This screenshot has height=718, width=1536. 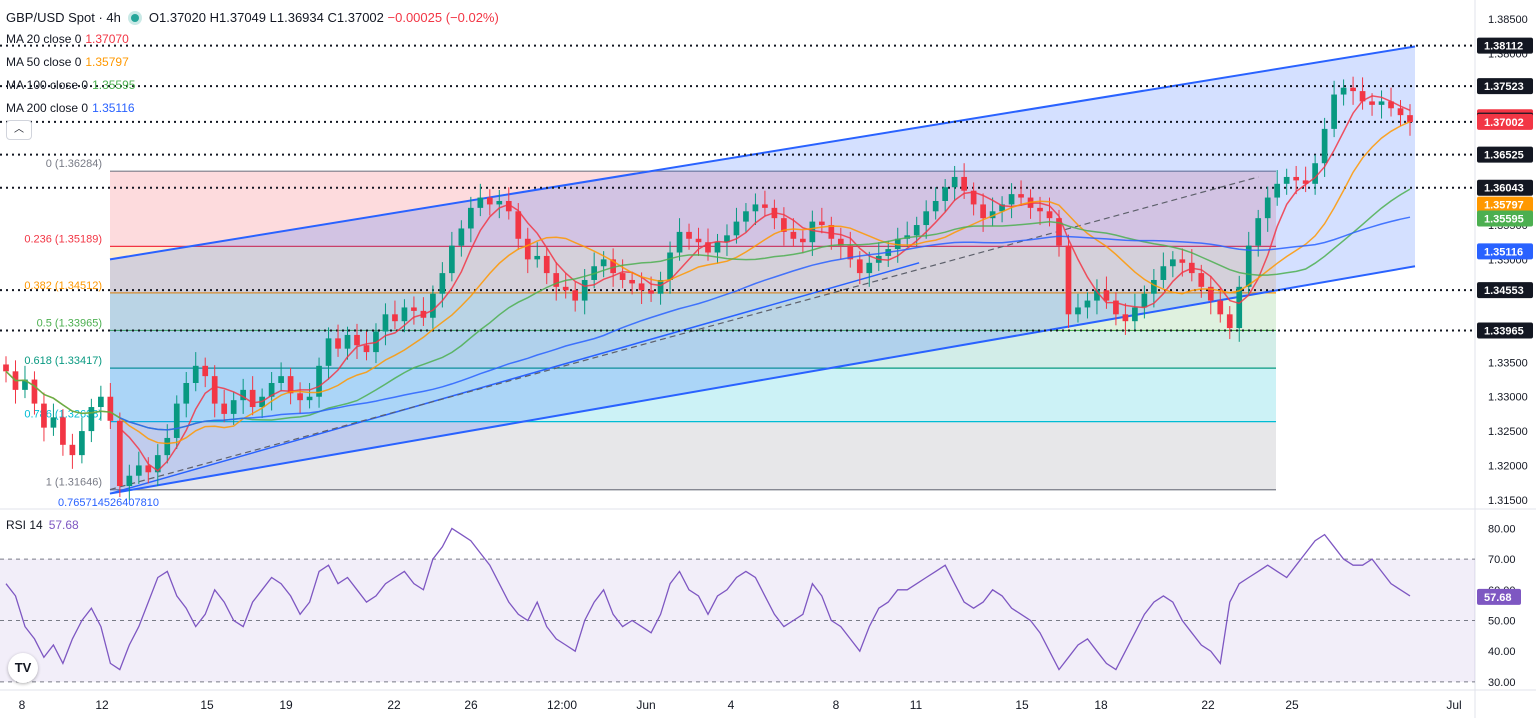 I want to click on collapse-legend-button: ︿, so click(x=19, y=130).